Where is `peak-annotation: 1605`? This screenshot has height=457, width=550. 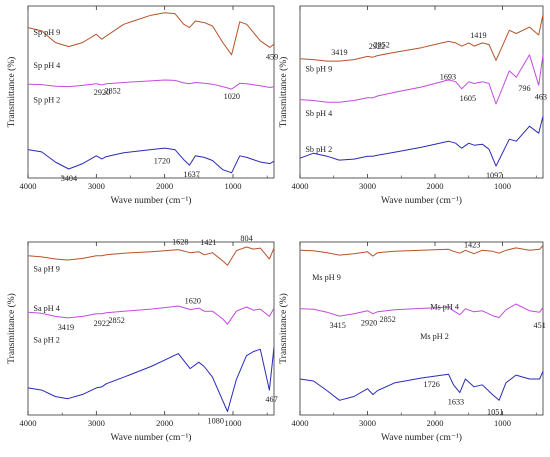 peak-annotation: 1605 is located at coordinates (468, 98).